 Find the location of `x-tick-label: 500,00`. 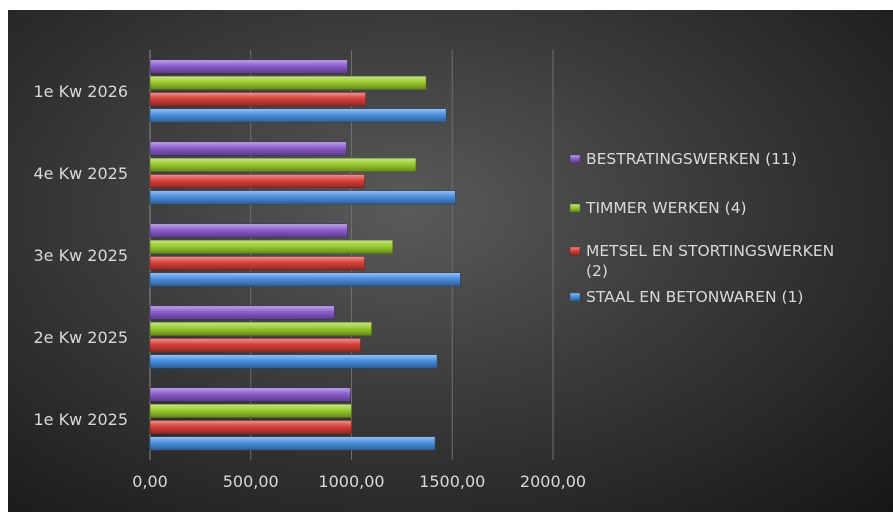

x-tick-label: 500,00 is located at coordinates (251, 481).